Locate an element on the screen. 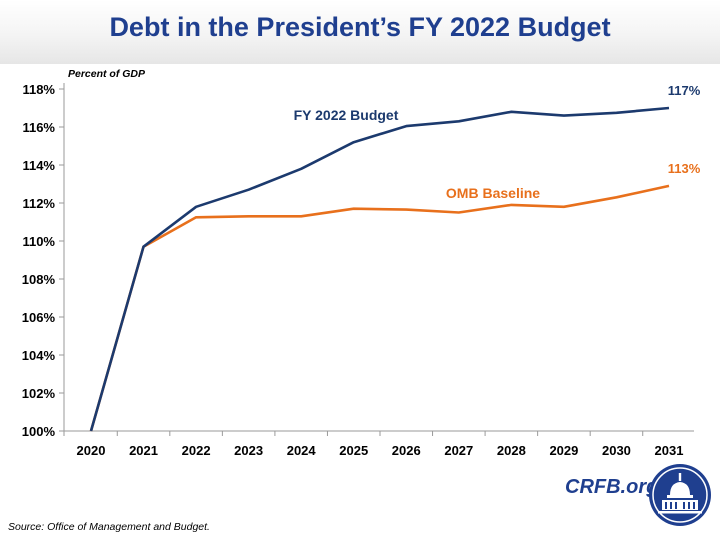 This screenshot has width=720, height=540. x-tick-label: 2021 is located at coordinates (143, 450).